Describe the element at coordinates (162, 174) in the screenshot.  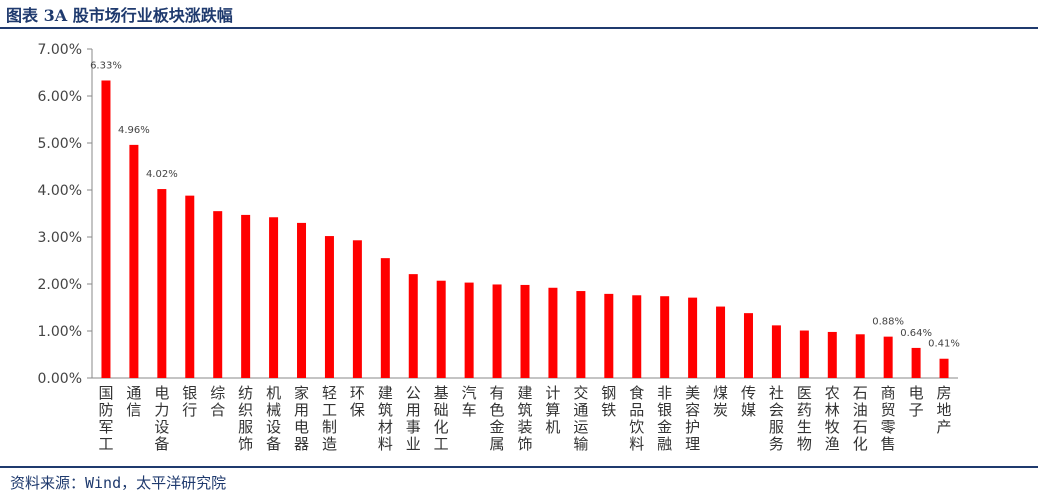
I see `data-label: 4.02%` at that location.